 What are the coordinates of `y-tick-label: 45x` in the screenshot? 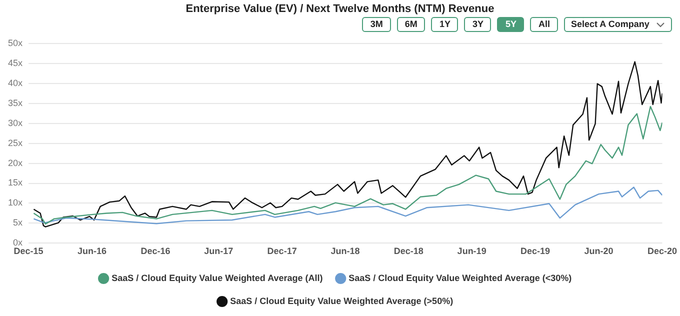 It's located at (16, 63).